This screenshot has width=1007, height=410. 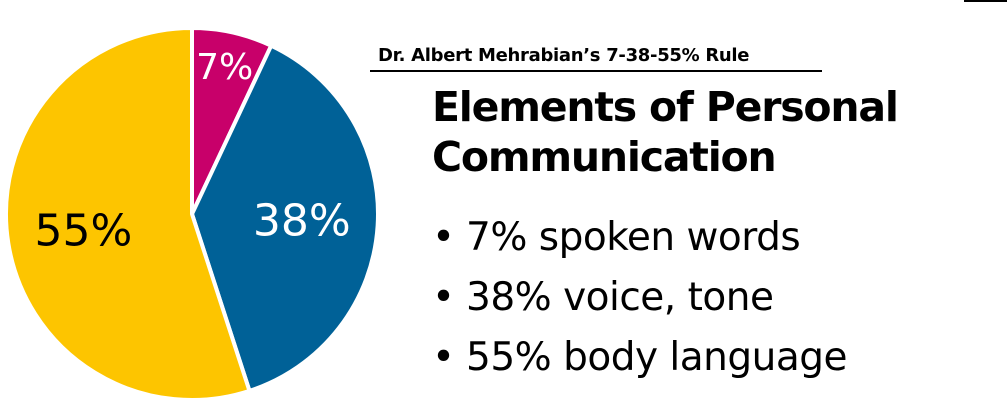 What do you see at coordinates (302, 220) in the screenshot?
I see `pie-label-38: 38%` at bounding box center [302, 220].